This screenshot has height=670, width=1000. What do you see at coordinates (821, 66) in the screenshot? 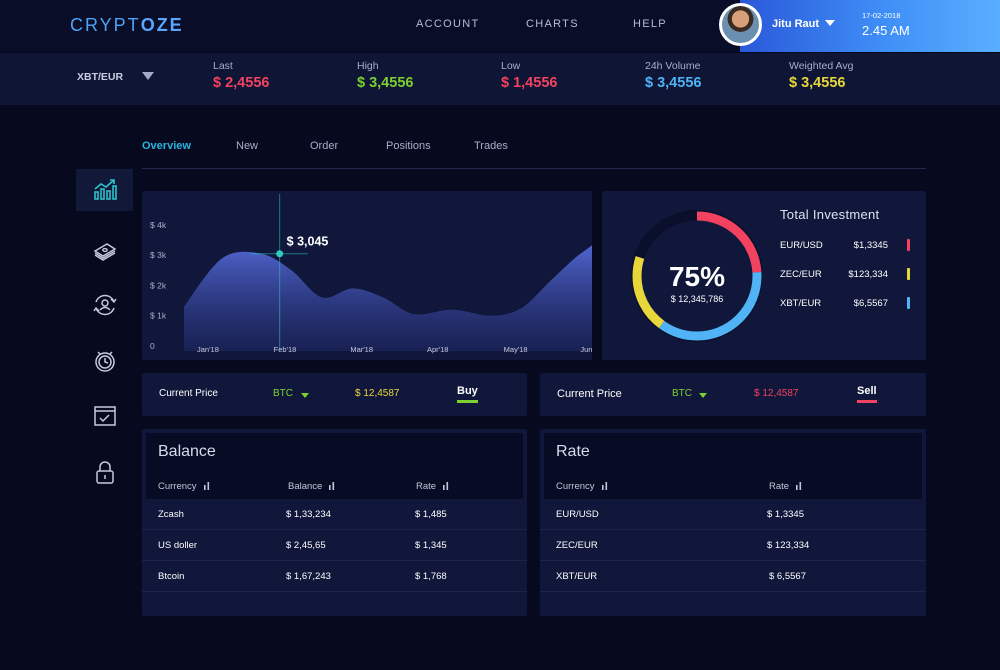
I see `stat-label: Weighted Avg` at bounding box center [821, 66].